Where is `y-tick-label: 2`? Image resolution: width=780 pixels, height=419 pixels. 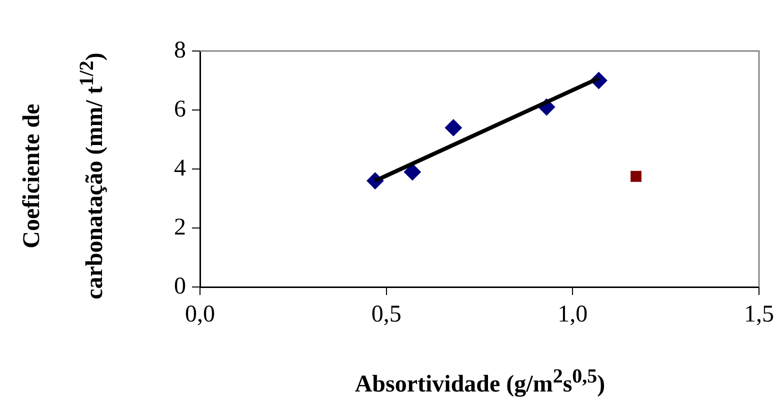 y-tick-label: 2 is located at coordinates (180, 227).